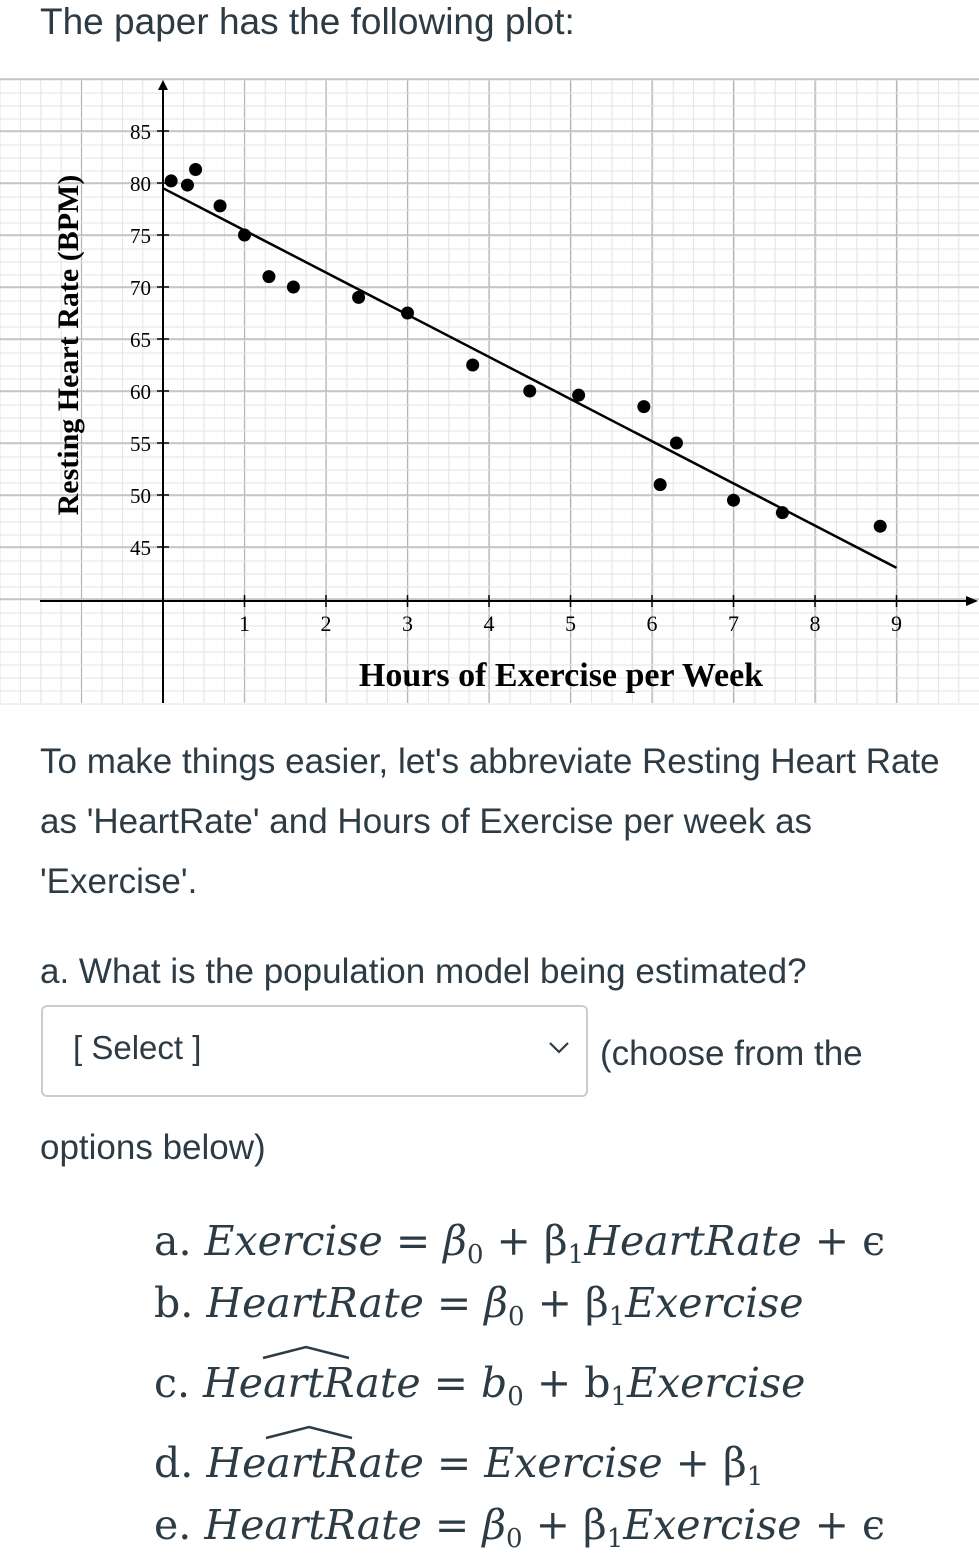  Describe the element at coordinates (307, 21) in the screenshot. I see `intro-heading: The paper has the following plot:` at that location.